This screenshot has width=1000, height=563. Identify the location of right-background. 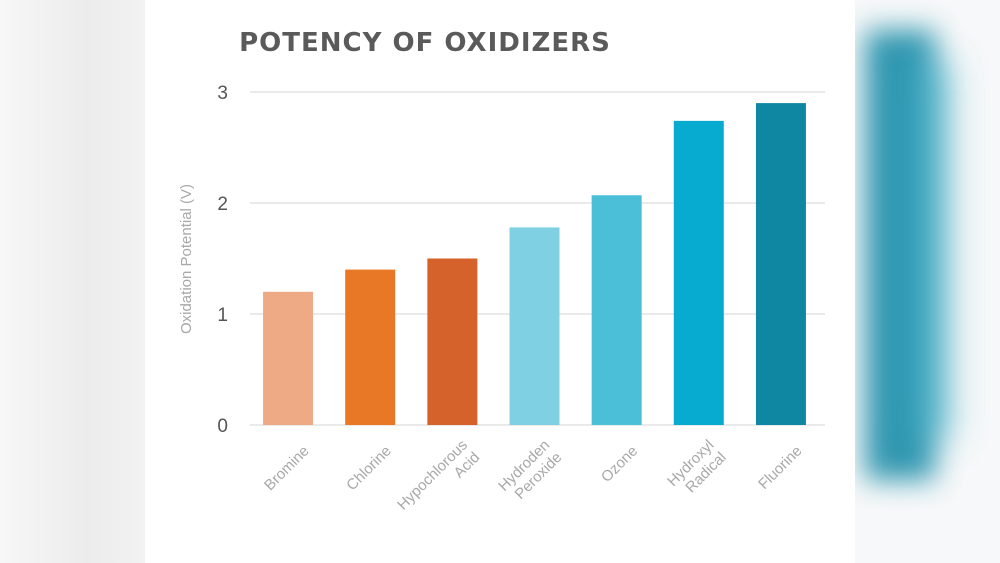
(927, 281).